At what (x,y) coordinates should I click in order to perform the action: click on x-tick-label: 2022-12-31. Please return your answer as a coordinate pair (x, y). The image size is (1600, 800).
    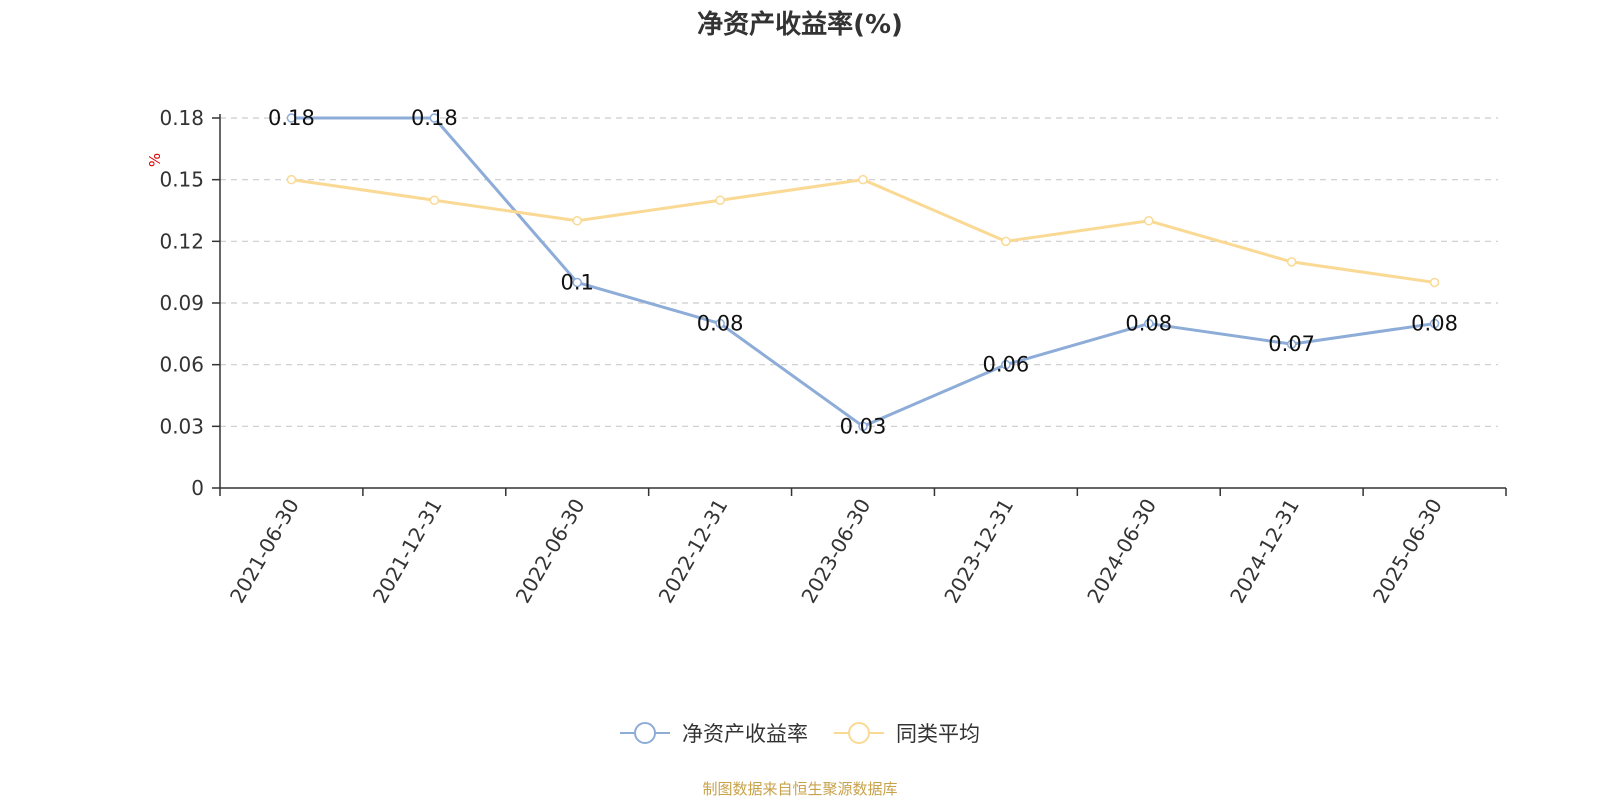
    Looking at the image, I should click on (693, 551).